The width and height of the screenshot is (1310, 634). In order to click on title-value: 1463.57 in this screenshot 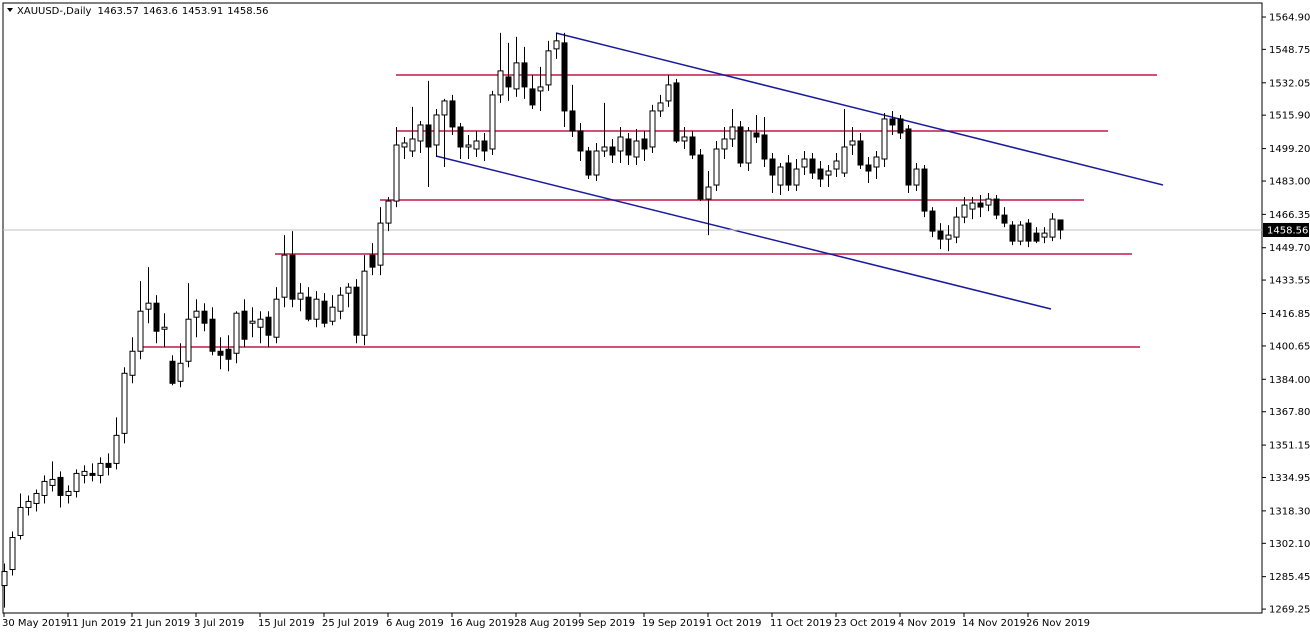, I will do `click(117, 11)`.